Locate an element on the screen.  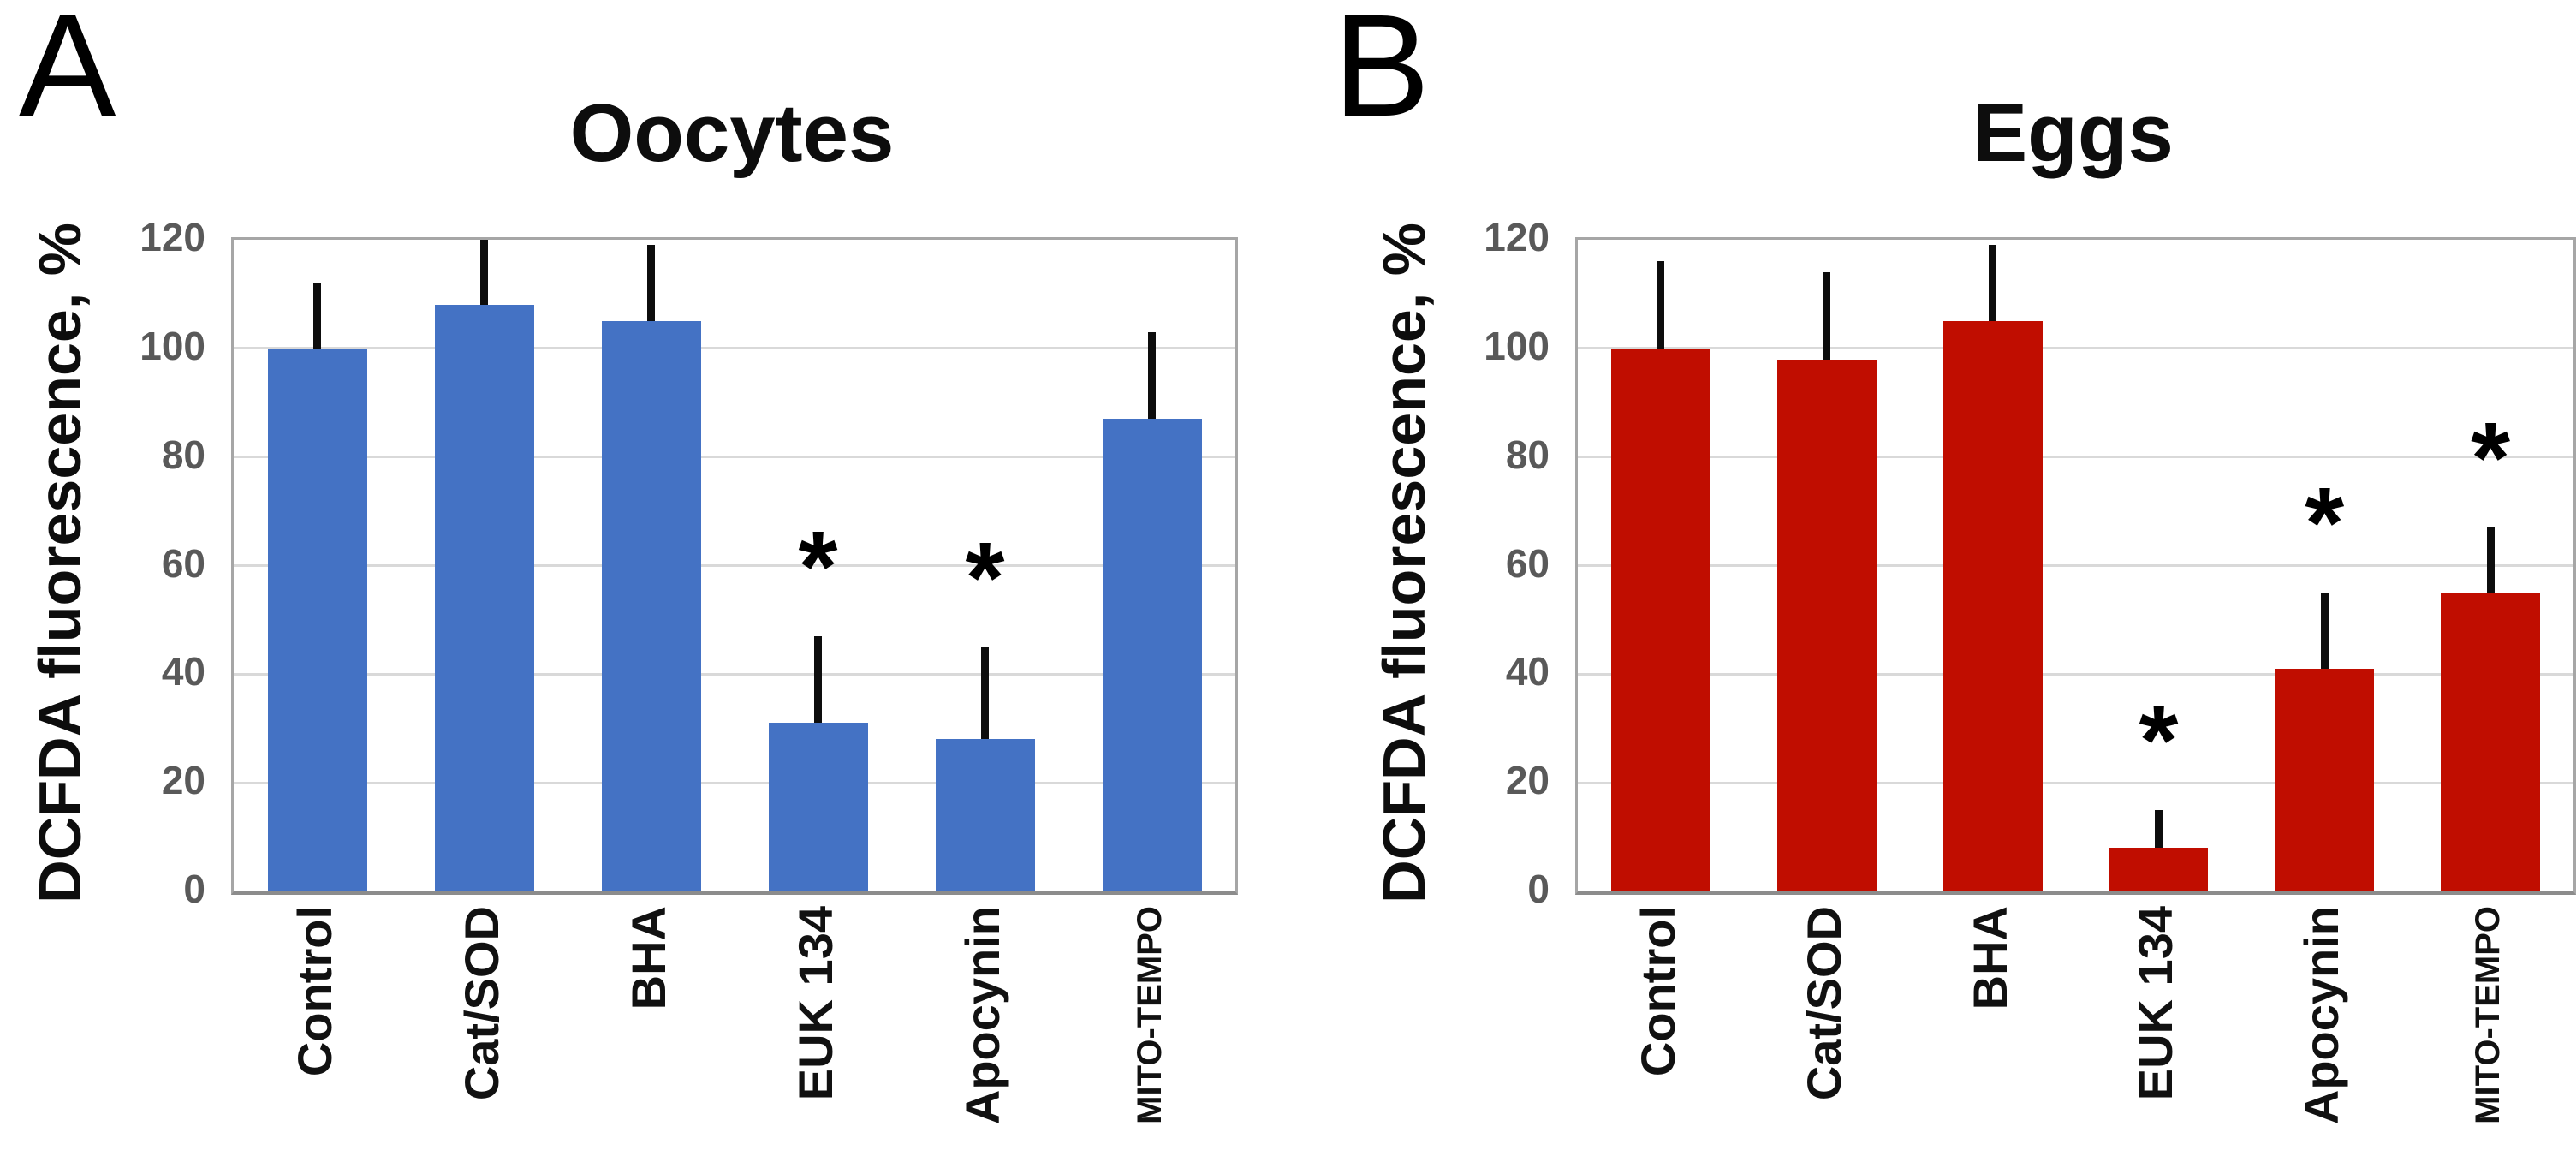
chart-title-oocytes: Oocytes is located at coordinates (732, 133).